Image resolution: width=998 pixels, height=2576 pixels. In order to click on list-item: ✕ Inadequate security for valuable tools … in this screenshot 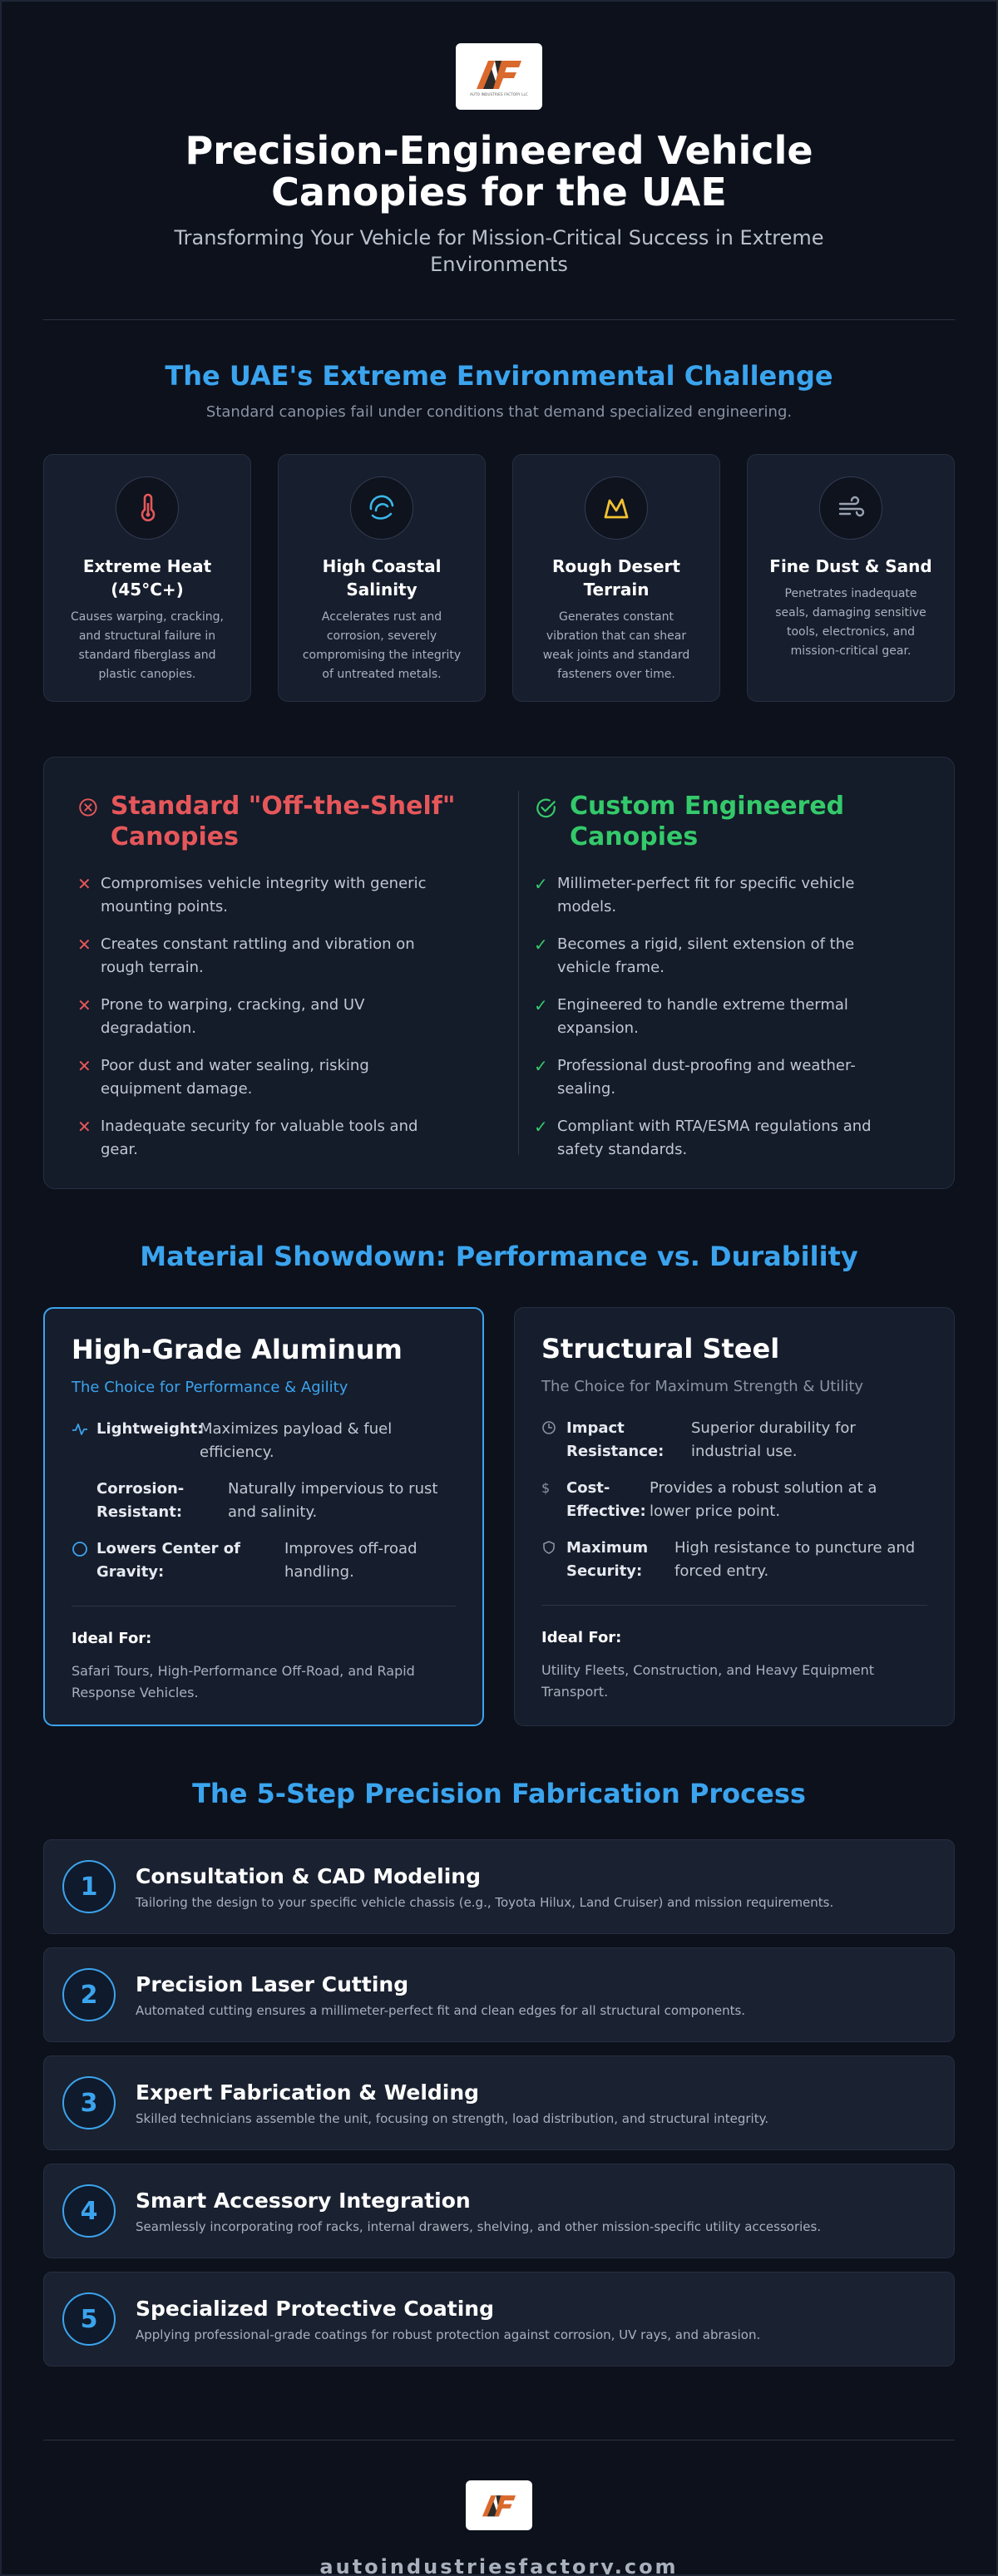, I will do `click(288, 1138)`.